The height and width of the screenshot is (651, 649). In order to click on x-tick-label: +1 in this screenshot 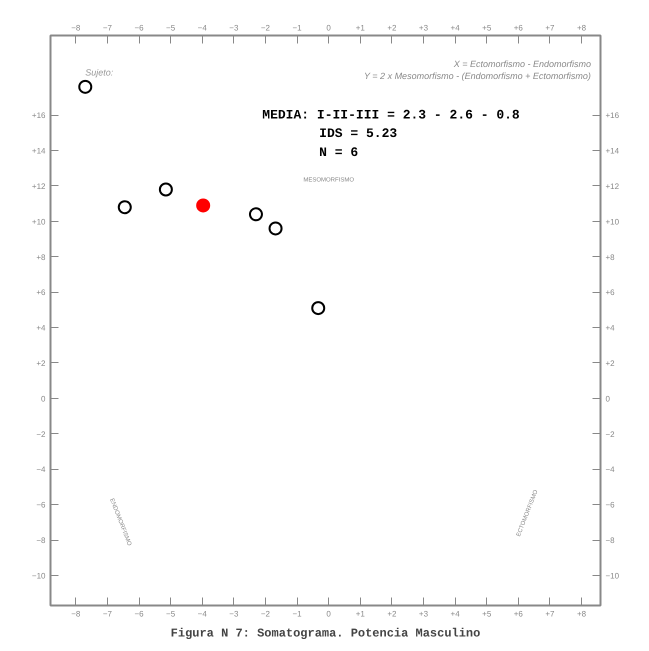, I will do `click(361, 28)`.